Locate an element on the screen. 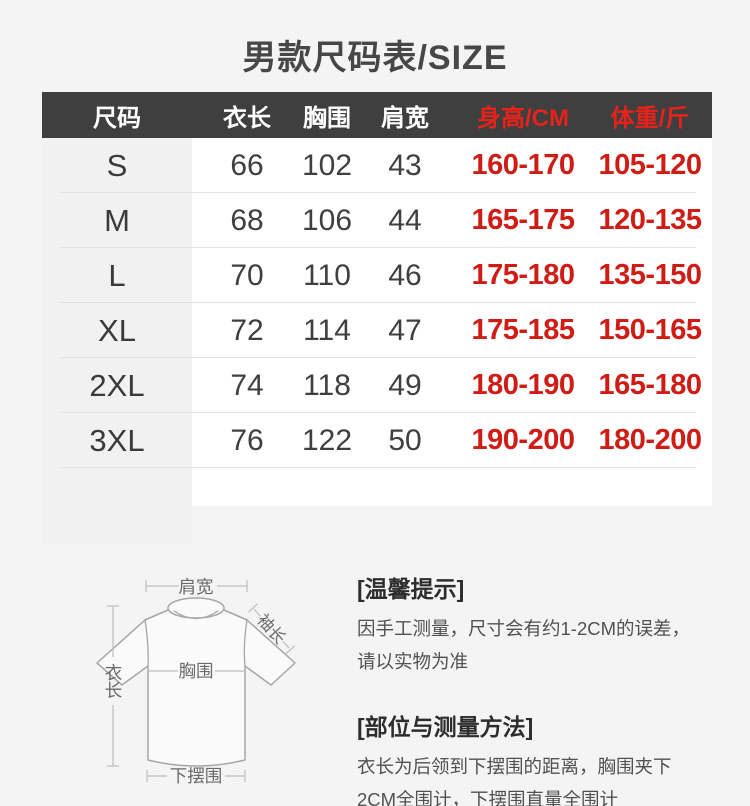 The image size is (750, 806). shoulder-dim-line is located at coordinates (196, 586).